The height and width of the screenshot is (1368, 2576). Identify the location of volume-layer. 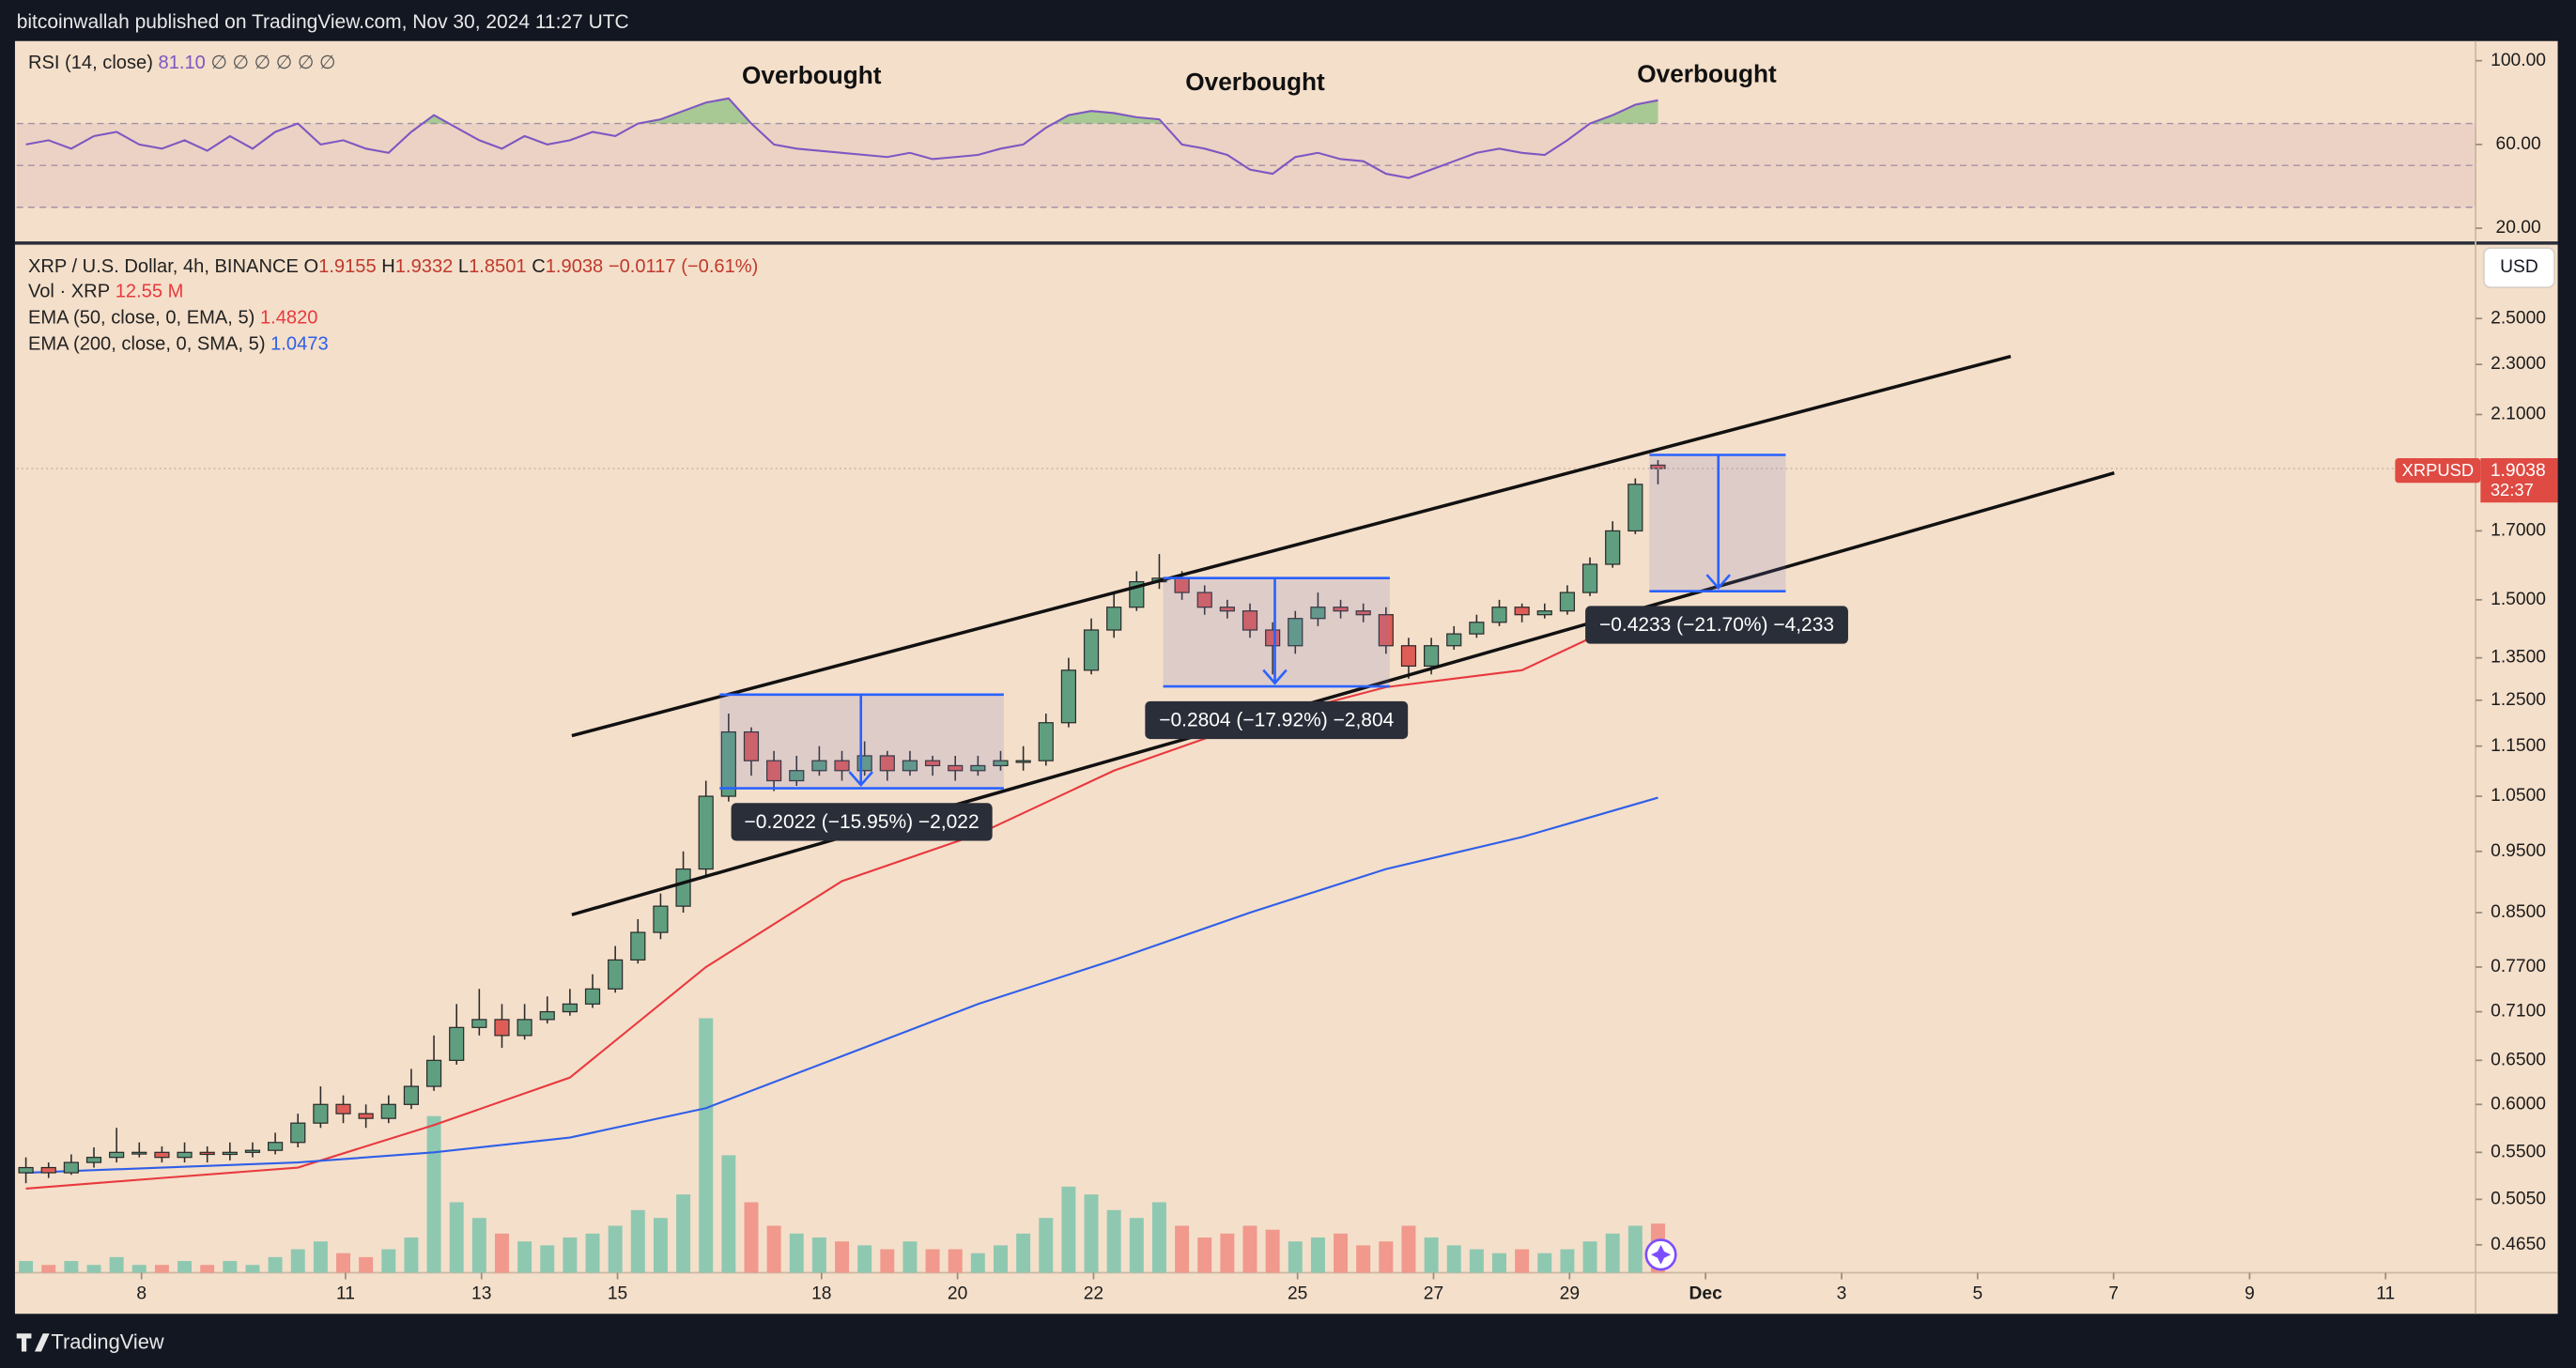
(842, 1145).